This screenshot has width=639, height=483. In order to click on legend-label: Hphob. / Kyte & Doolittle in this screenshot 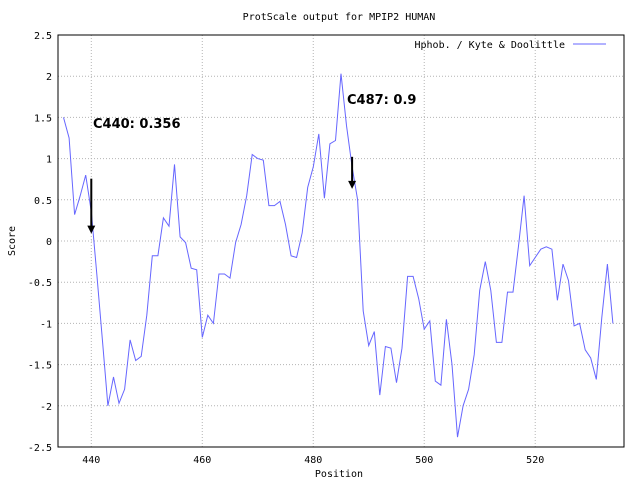, I will do `click(489, 45)`.